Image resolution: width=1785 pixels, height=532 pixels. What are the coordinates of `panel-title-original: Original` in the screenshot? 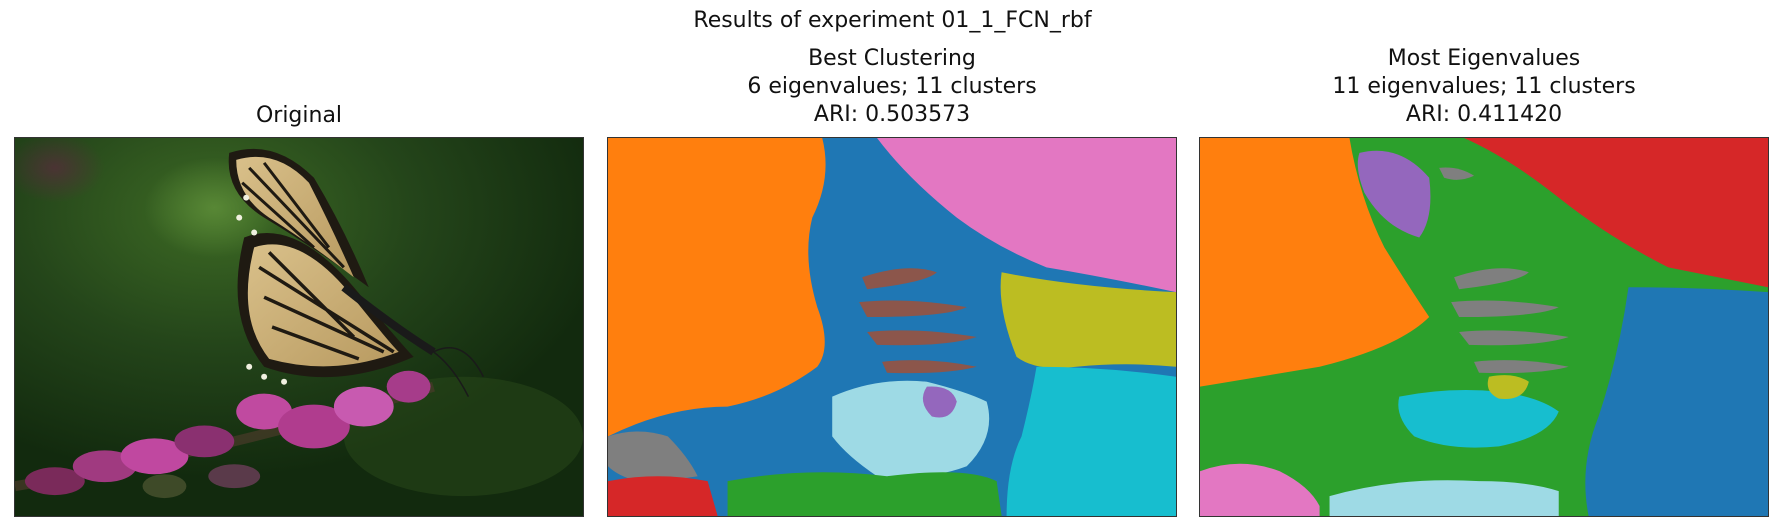 It's located at (299, 116).